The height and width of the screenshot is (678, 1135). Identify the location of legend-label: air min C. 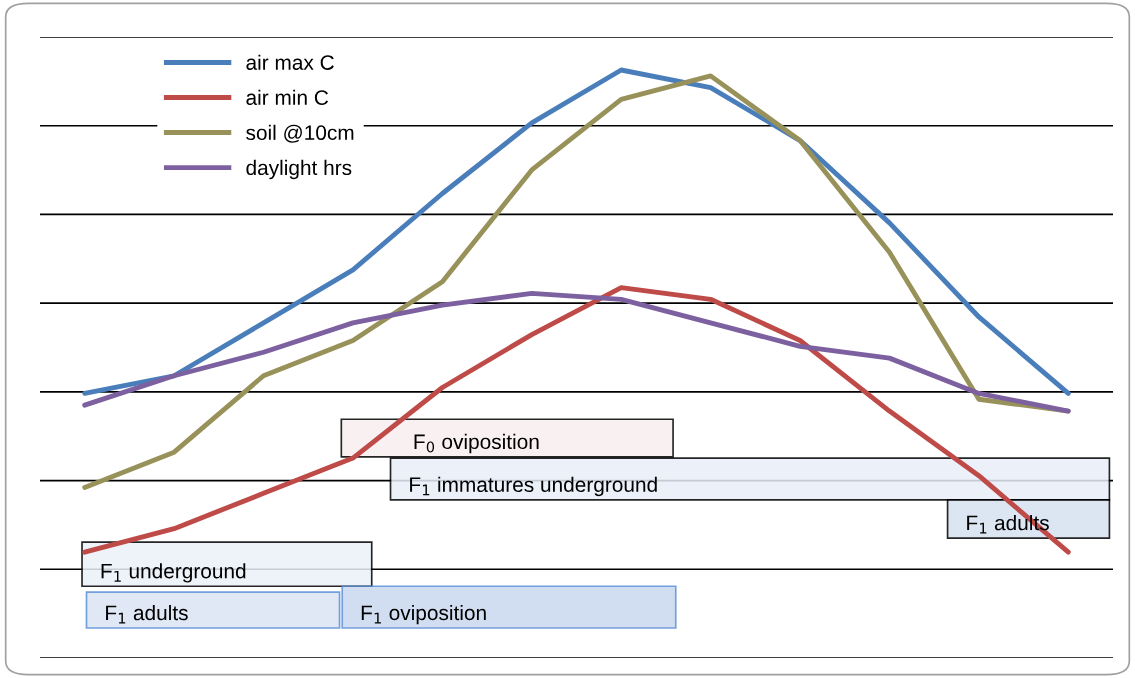
(287, 97).